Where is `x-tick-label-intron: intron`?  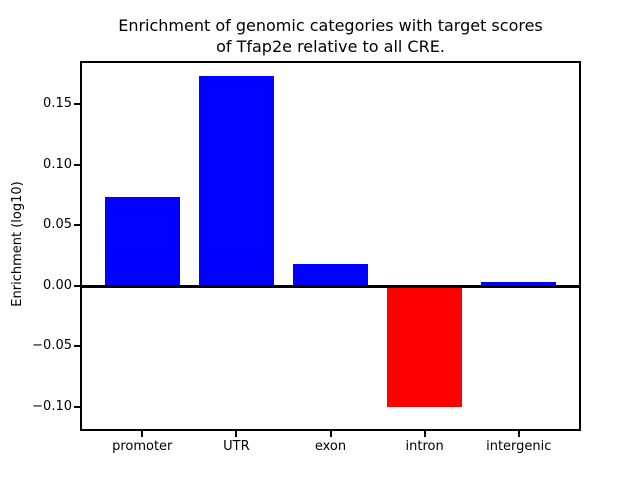
x-tick-label-intron: intron is located at coordinates (424, 446).